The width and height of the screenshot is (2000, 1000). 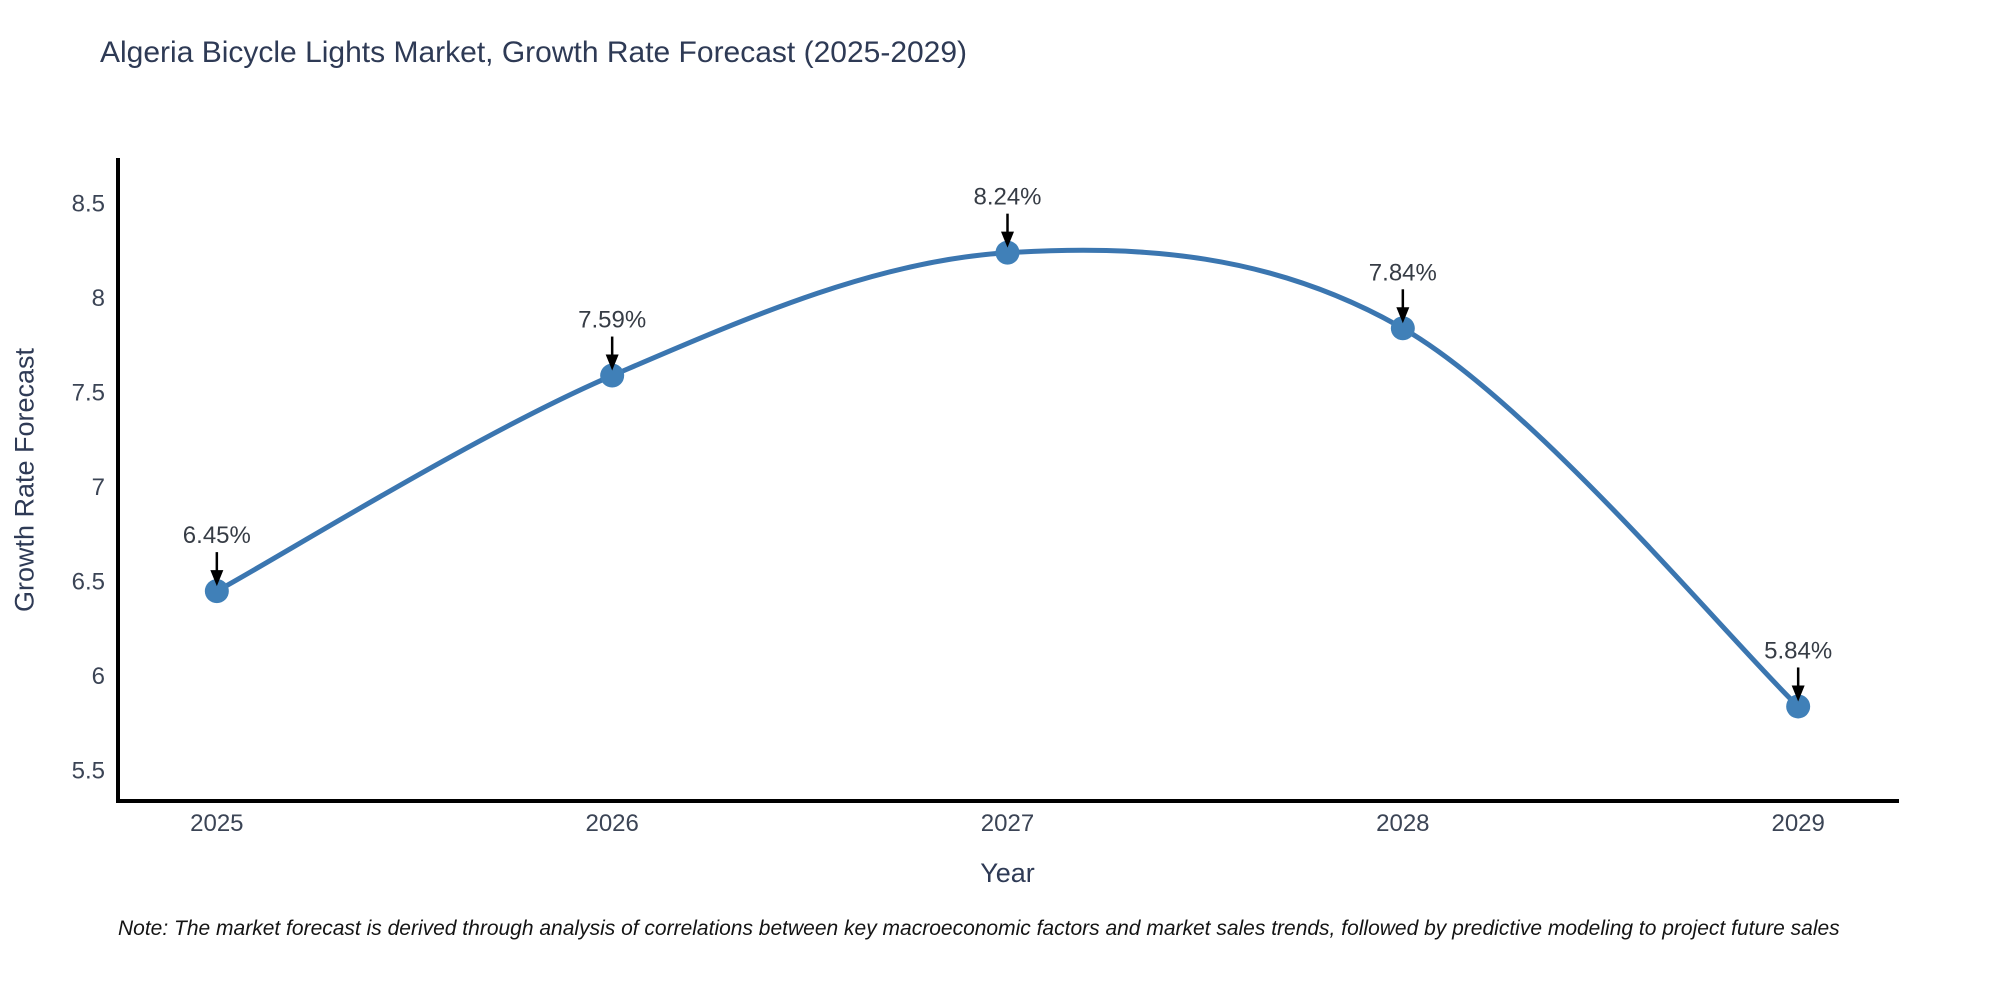 What do you see at coordinates (88, 393) in the screenshot?
I see `y-tick-label: 7.5` at bounding box center [88, 393].